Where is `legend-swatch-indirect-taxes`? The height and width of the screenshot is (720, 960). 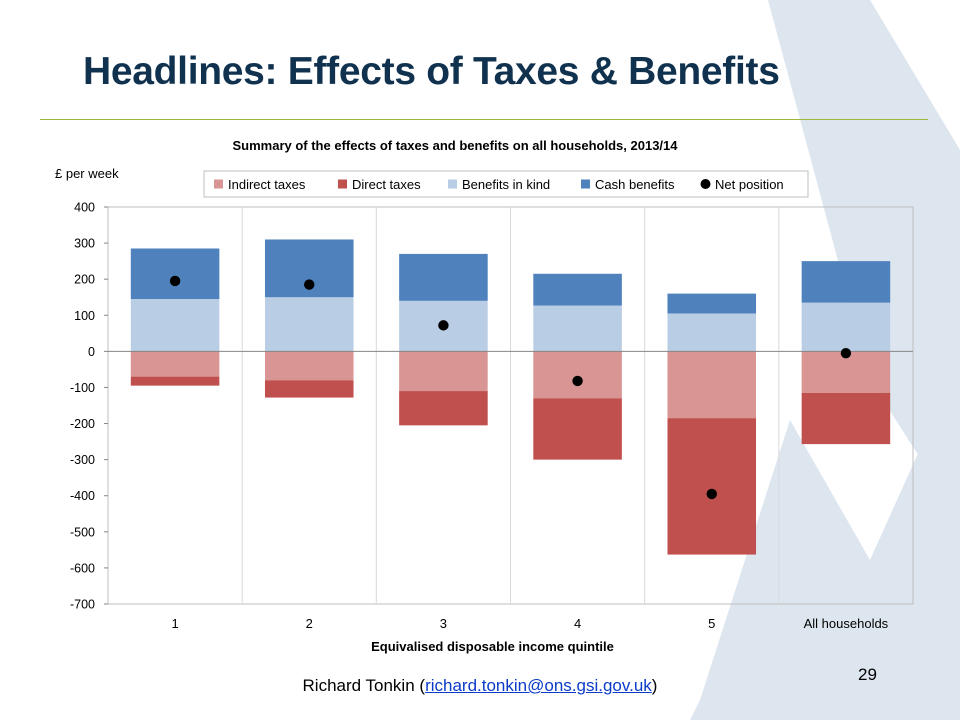
legend-swatch-indirect-taxes is located at coordinates (218, 184).